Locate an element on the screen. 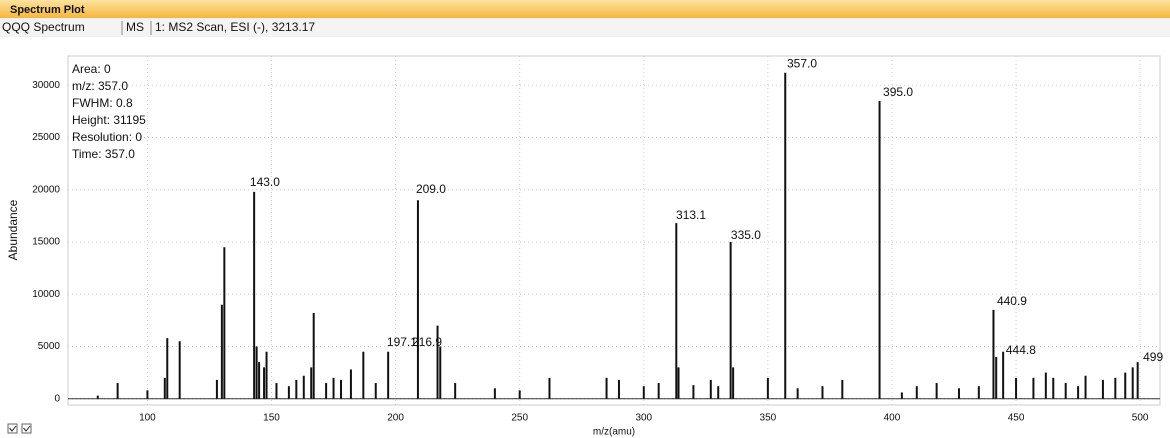 Image resolution: width=1170 pixels, height=438 pixels. peak-label: 209.0 is located at coordinates (431, 189).